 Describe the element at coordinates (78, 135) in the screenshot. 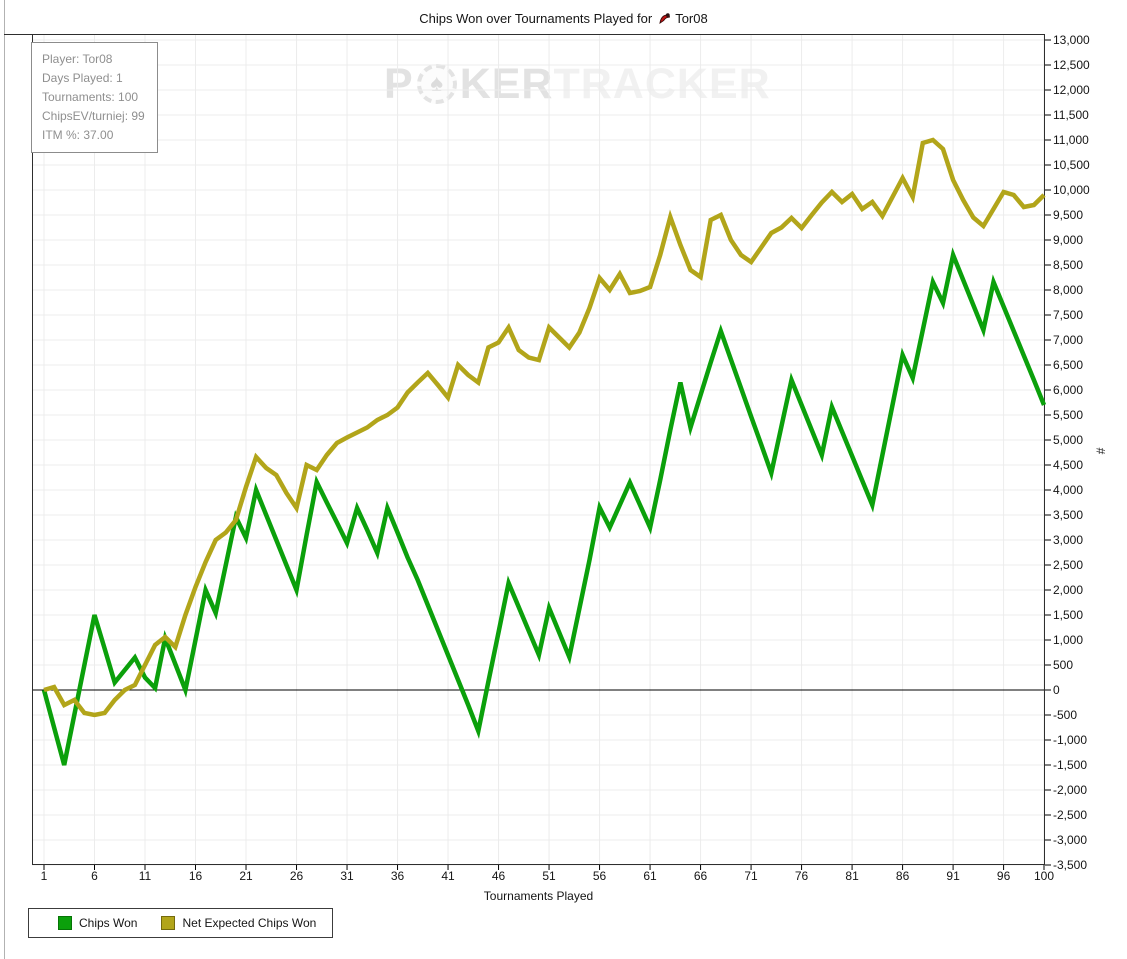

I see `info-line: ITM %: 37.00` at that location.